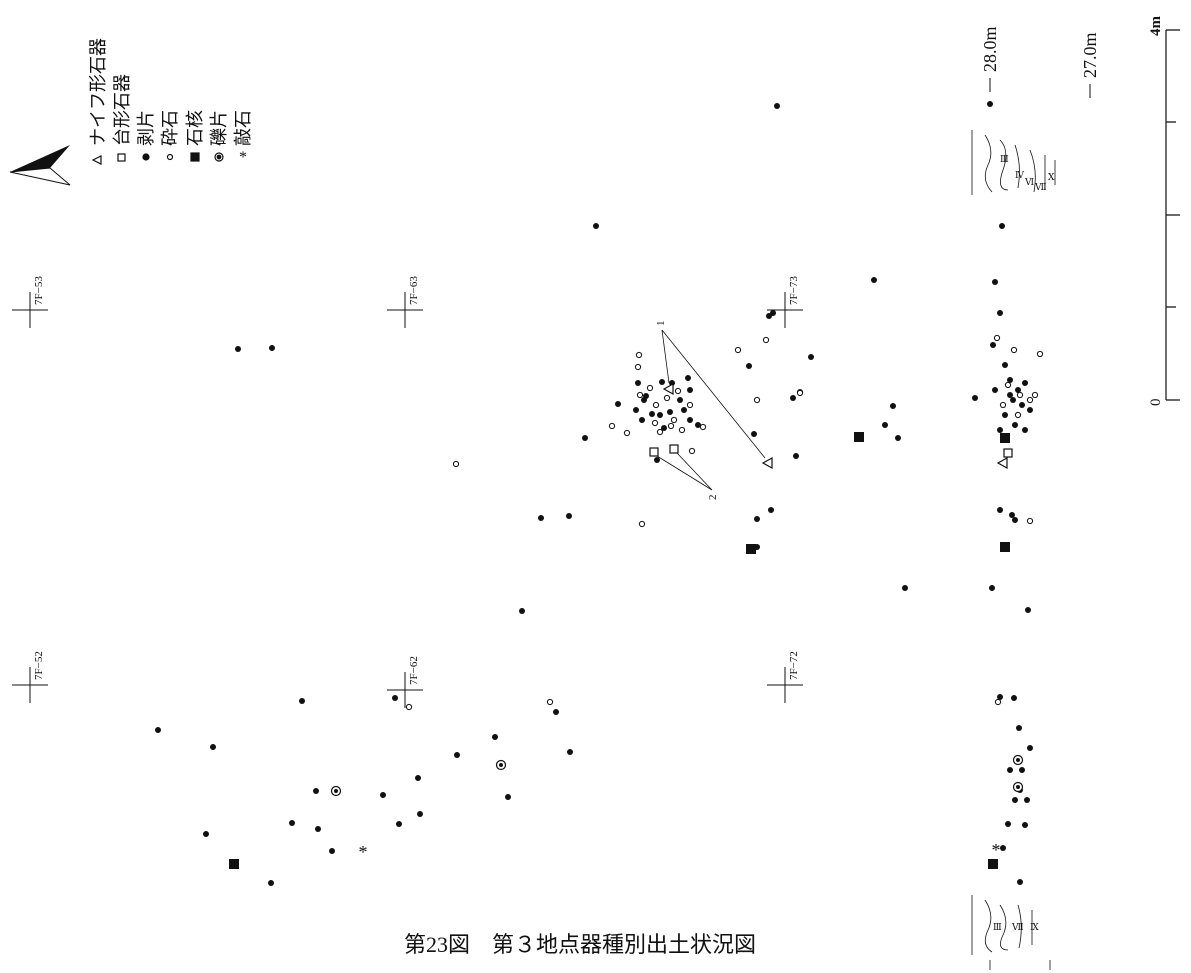  Describe the element at coordinates (1040, 88) in the screenshot. I see `elevation-ticks` at that location.